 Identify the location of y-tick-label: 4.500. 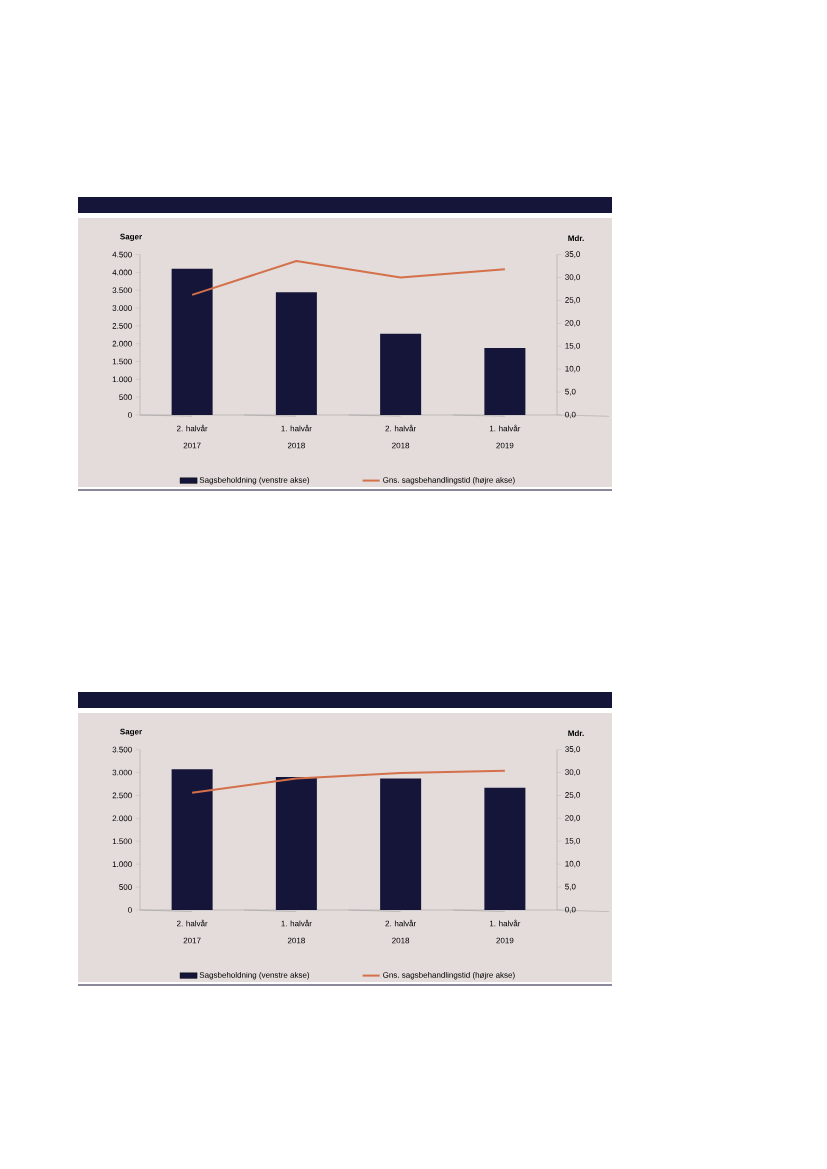
(122, 254).